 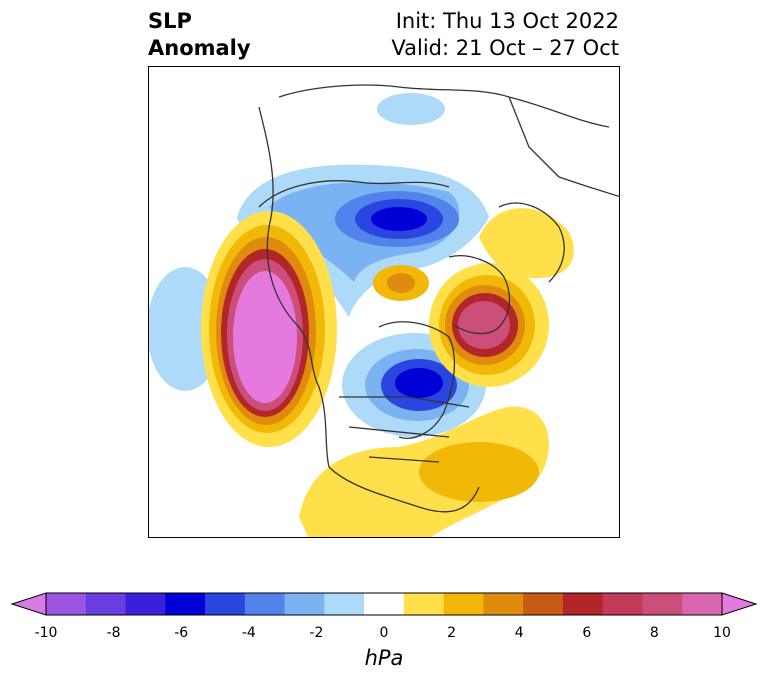 I want to click on anomaly-high-arctic-small-core, so click(x=401, y=283).